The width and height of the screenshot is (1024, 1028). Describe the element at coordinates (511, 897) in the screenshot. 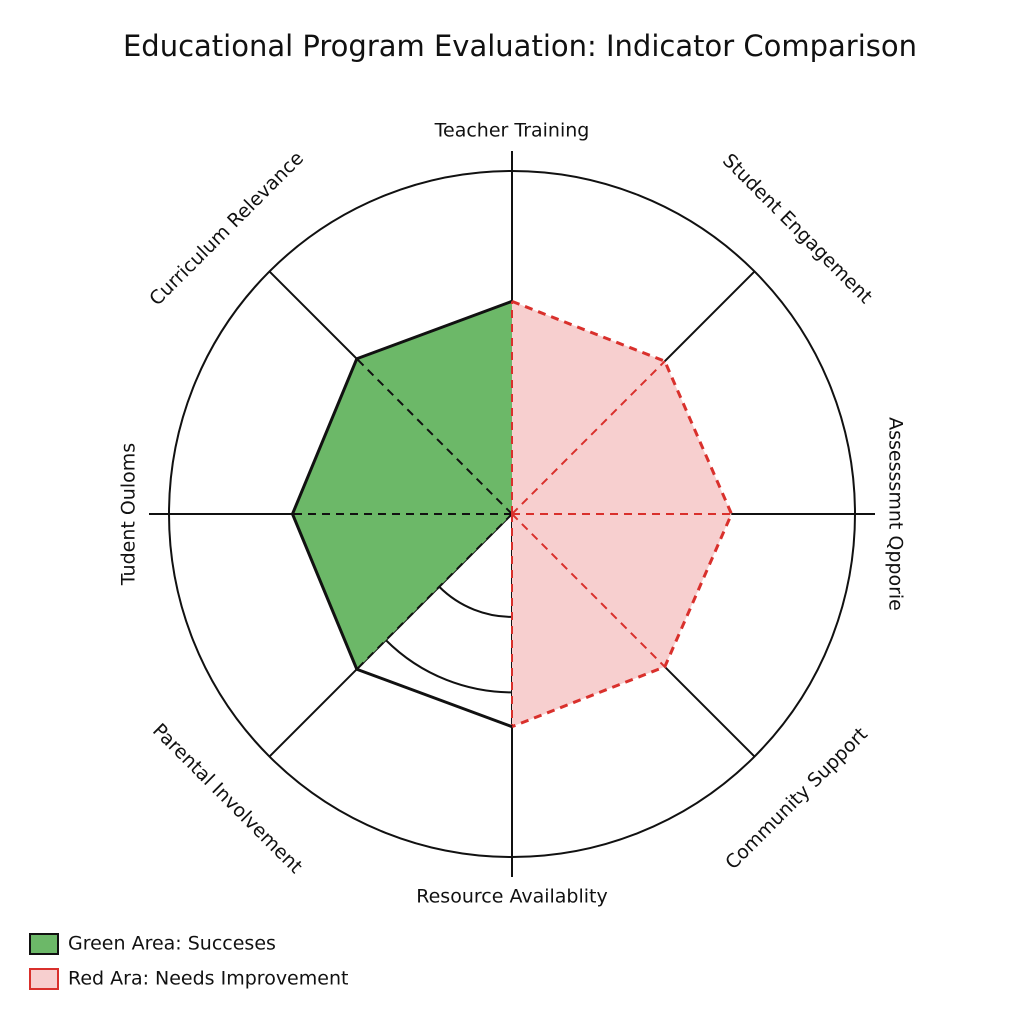

I see `axis-label: Resource Availablity` at that location.